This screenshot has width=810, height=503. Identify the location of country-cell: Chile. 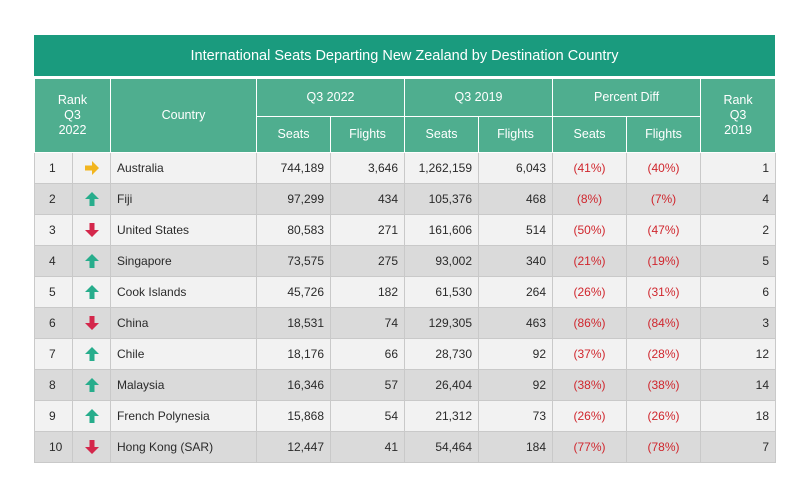
(184, 354).